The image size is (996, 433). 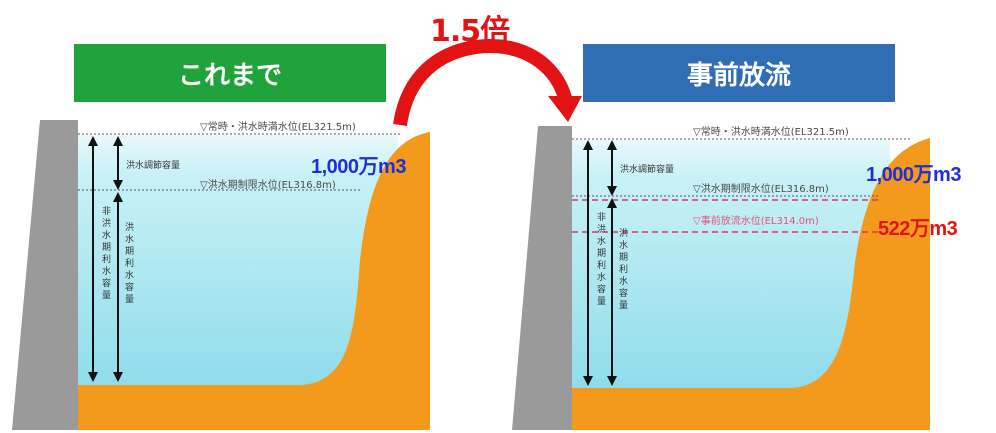 I want to click on right-arrow-c-top, so click(x=612, y=203).